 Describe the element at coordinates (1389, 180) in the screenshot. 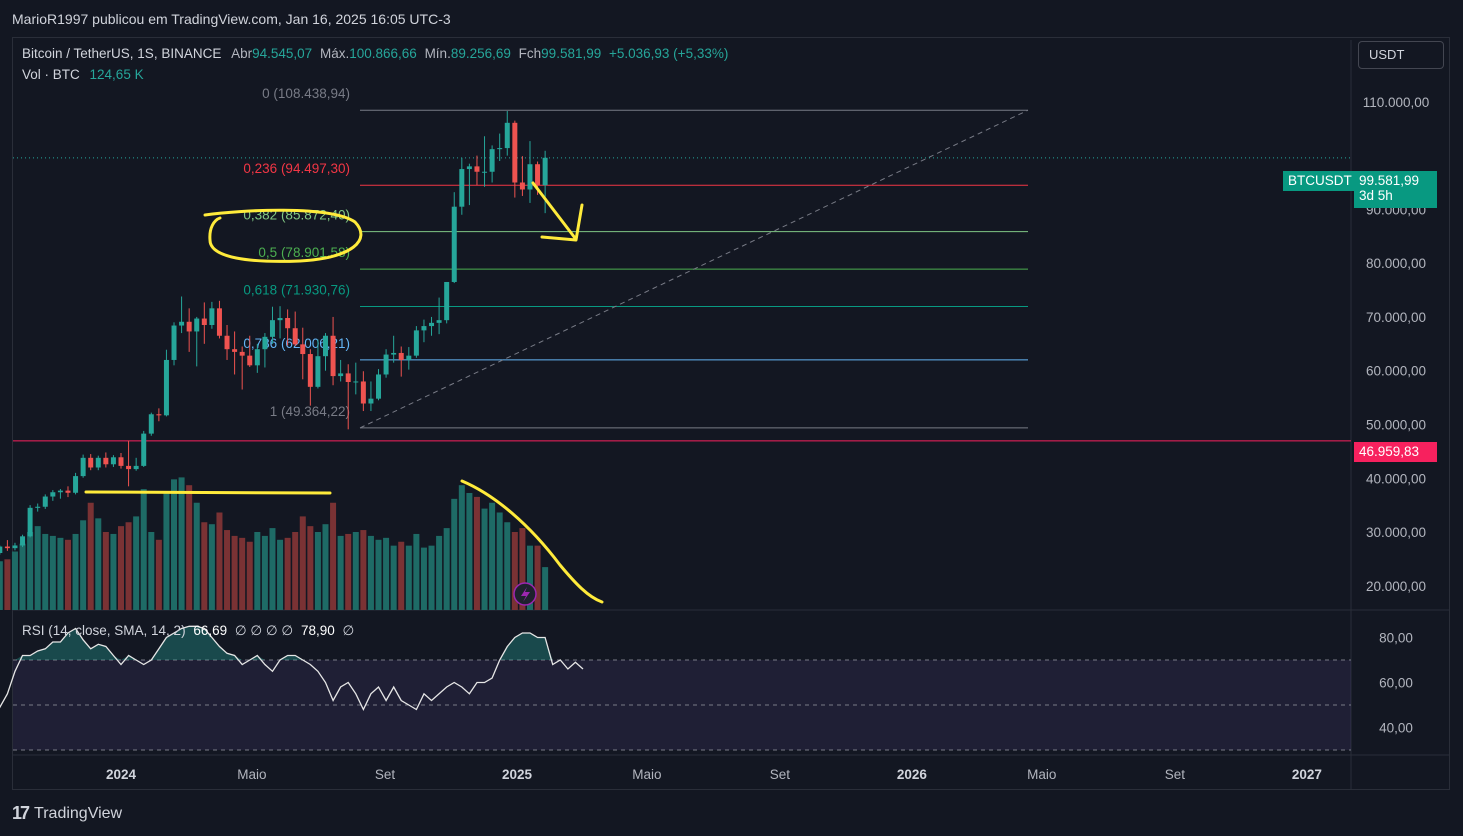

I see `last-price-value: 99.581,99` at that location.